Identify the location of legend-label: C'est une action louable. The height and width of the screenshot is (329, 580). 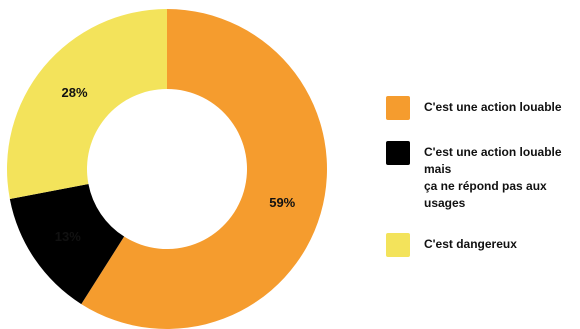
(493, 107).